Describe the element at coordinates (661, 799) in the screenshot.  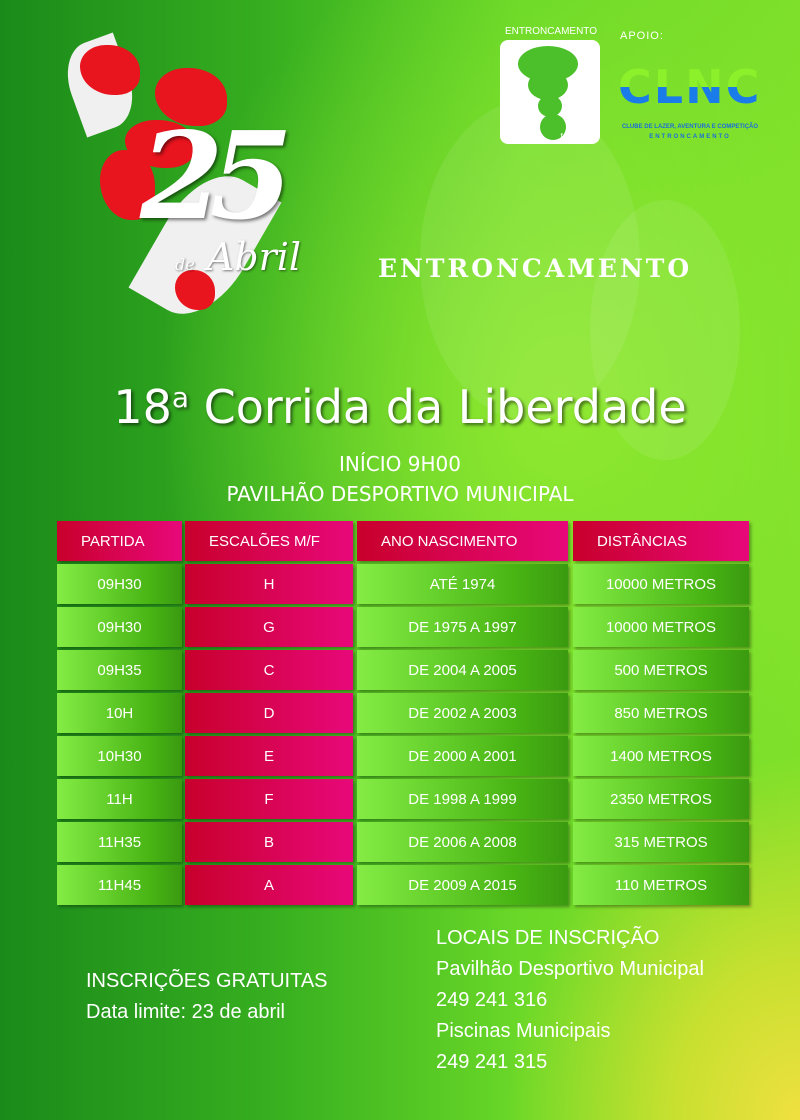
I see `table-cell-distance: 2350 METROS` at that location.